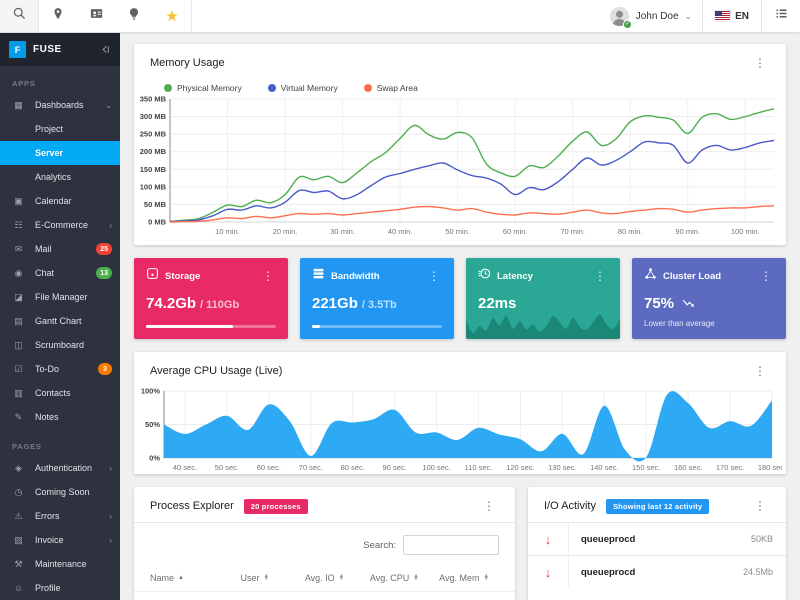  What do you see at coordinates (460, 61) in the screenshot?
I see `memory-usage-header: Memory Usage ⋮` at bounding box center [460, 61].